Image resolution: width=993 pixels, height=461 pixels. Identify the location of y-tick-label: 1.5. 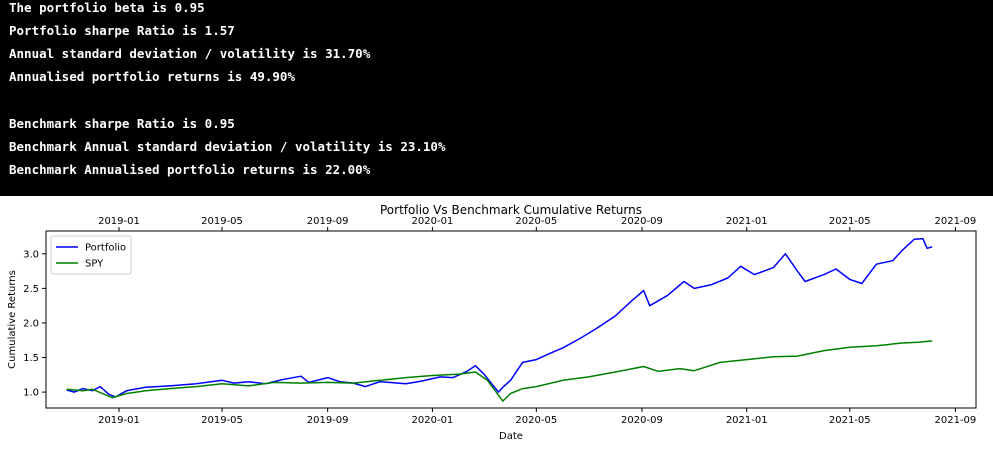
(31, 358).